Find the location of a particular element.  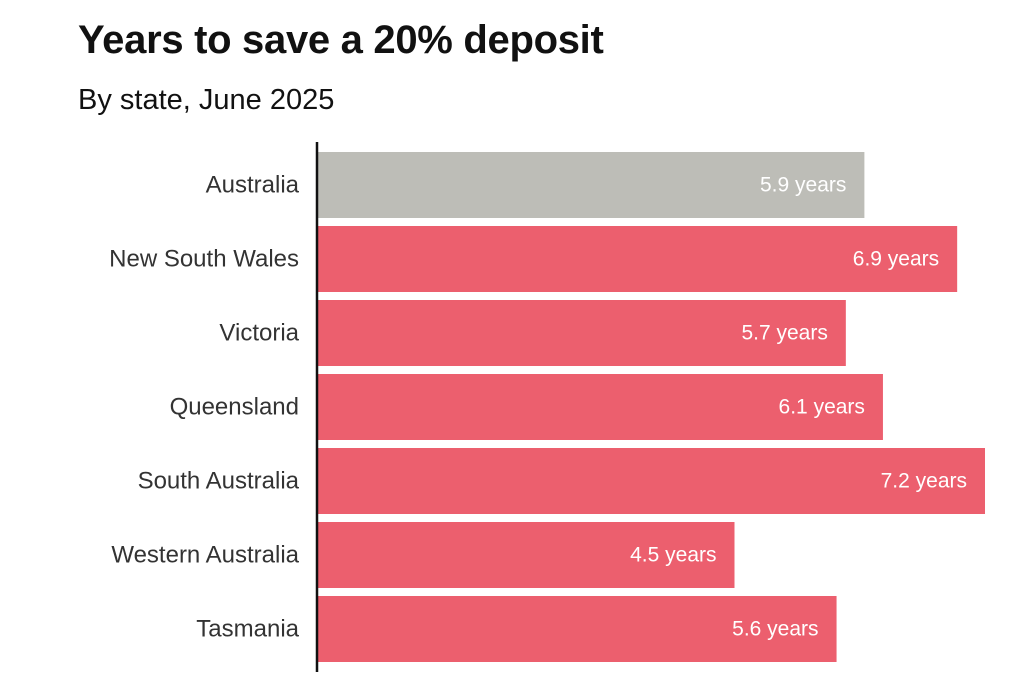

category-label: South Australia is located at coordinates (219, 481).